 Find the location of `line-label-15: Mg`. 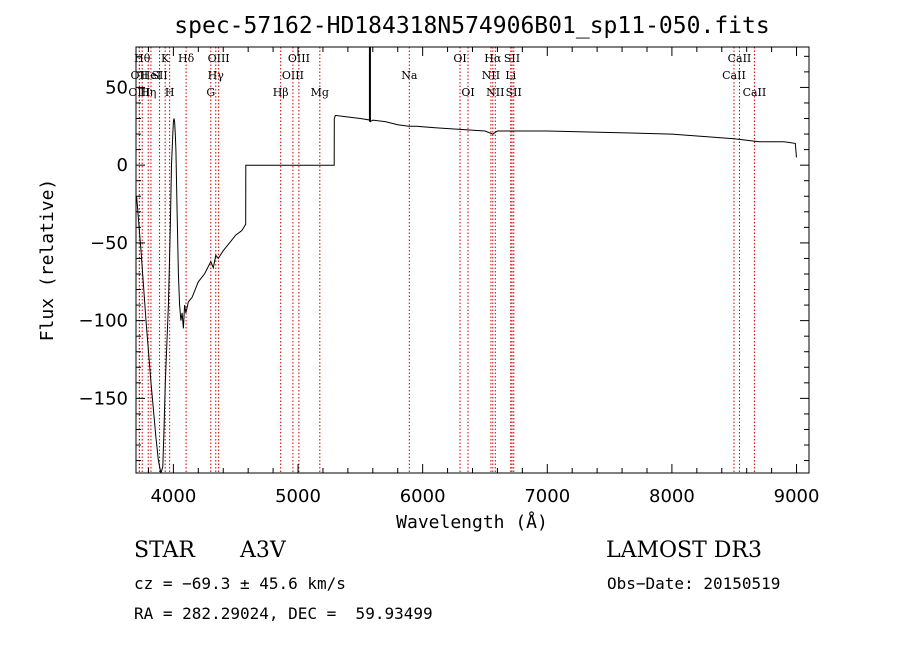

line-label-15: Mg is located at coordinates (320, 92).